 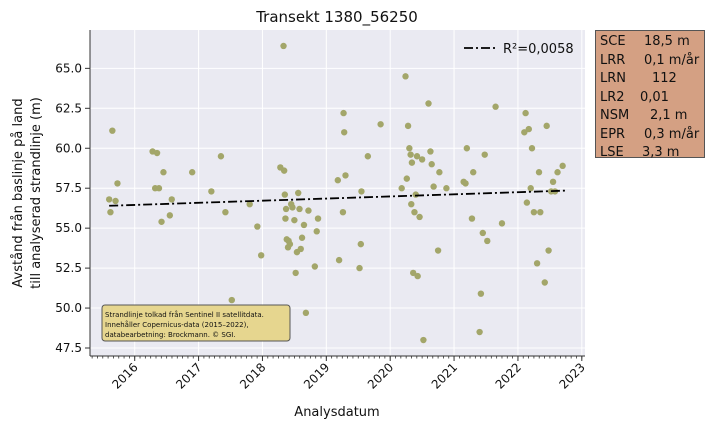 I want to click on stat-row-sce: SCE 18,5 m, so click(x=652, y=42).